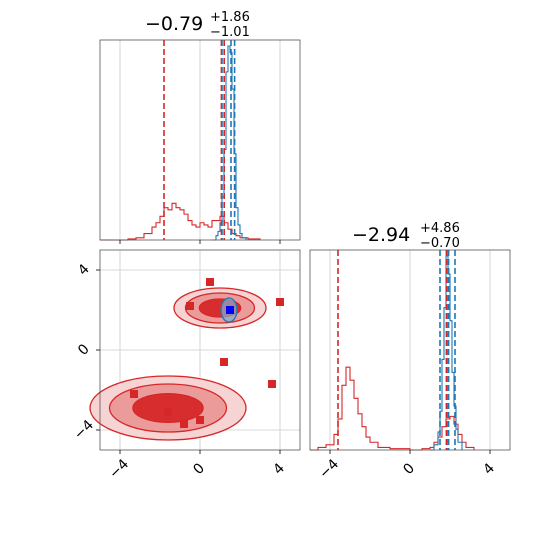  Describe the element at coordinates (230, 17) in the screenshot. I see `title-param-1-plus: +1.86` at that location.